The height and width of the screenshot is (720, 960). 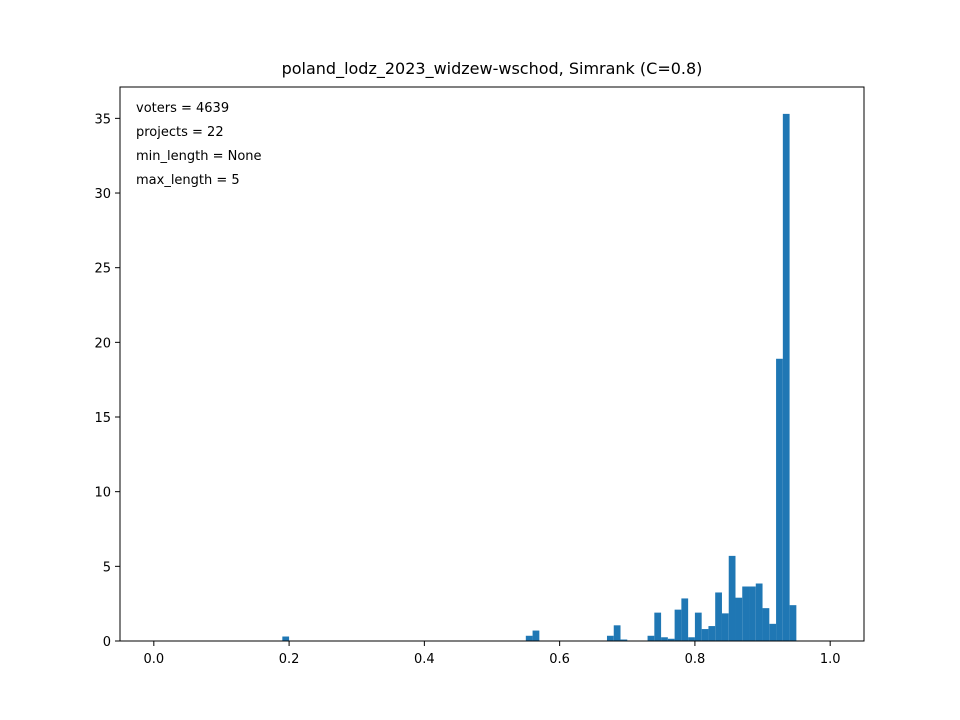 What do you see at coordinates (199, 156) in the screenshot?
I see `annotation-min-length: min_length = None` at bounding box center [199, 156].